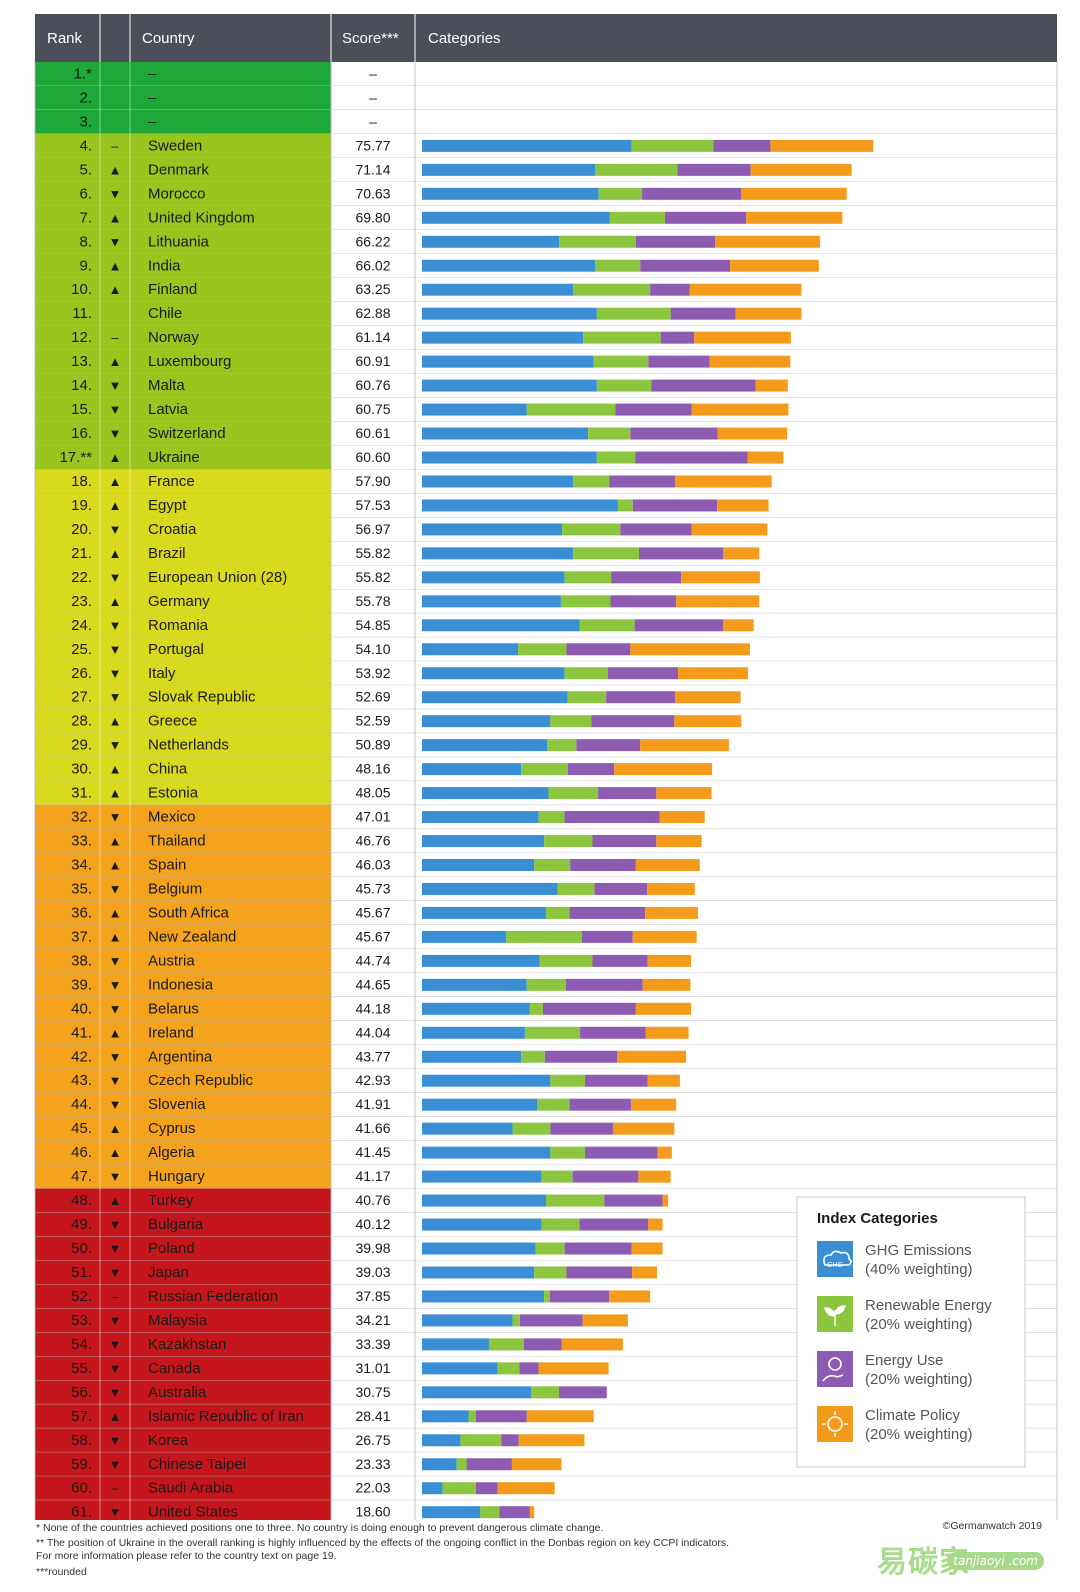 This screenshot has width=1080, height=1592. I want to click on score-label: 66.22, so click(372, 241).